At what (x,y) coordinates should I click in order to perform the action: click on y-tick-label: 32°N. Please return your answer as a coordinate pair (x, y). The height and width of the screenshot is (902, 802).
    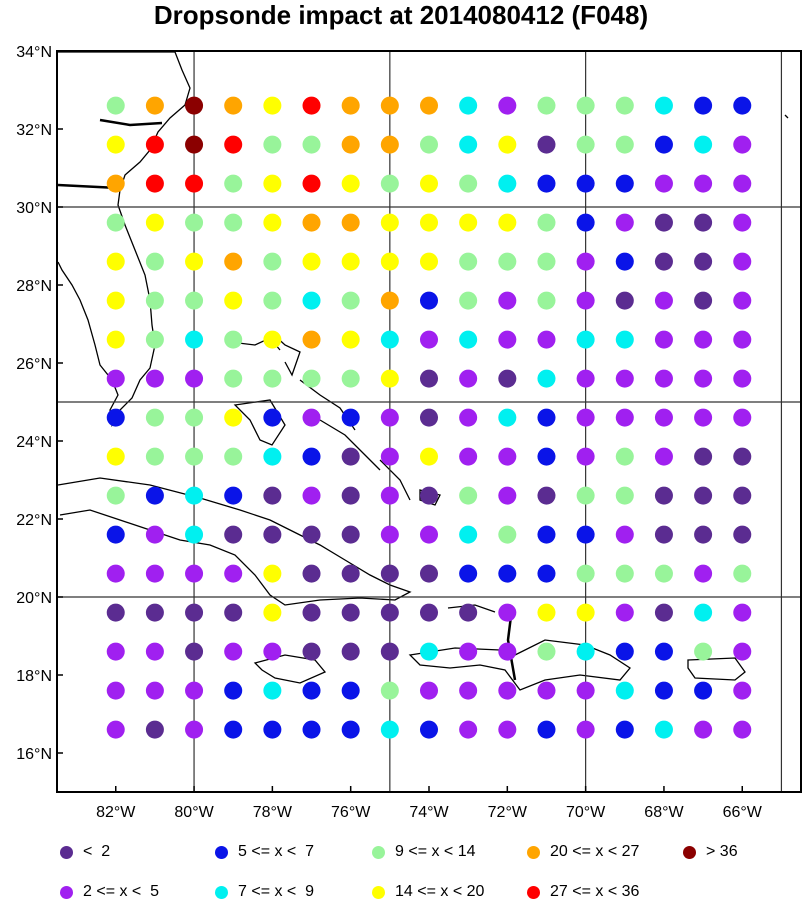
    Looking at the image, I should click on (34, 130).